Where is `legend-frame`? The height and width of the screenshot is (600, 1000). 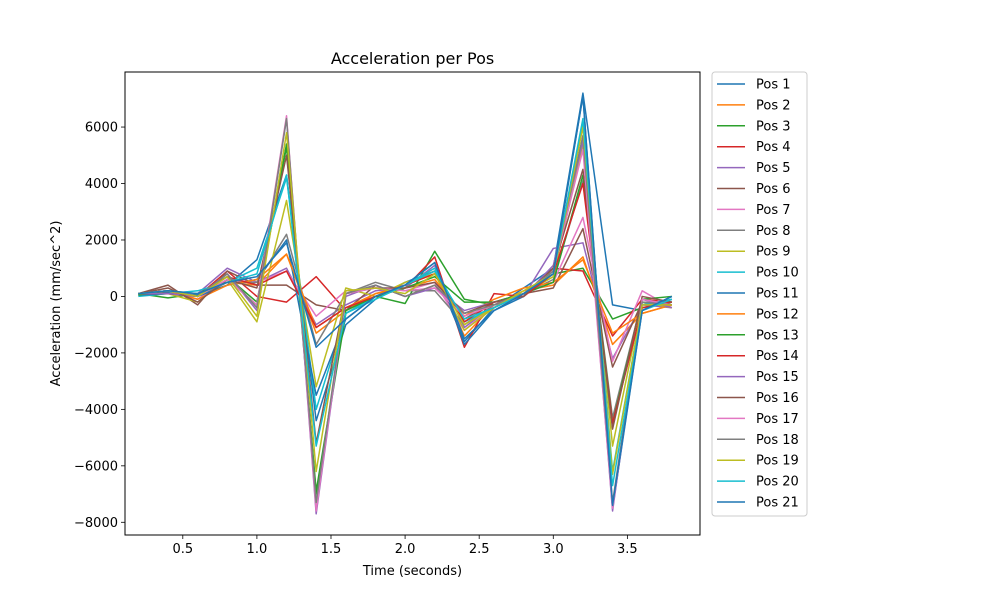 legend-frame is located at coordinates (759, 294).